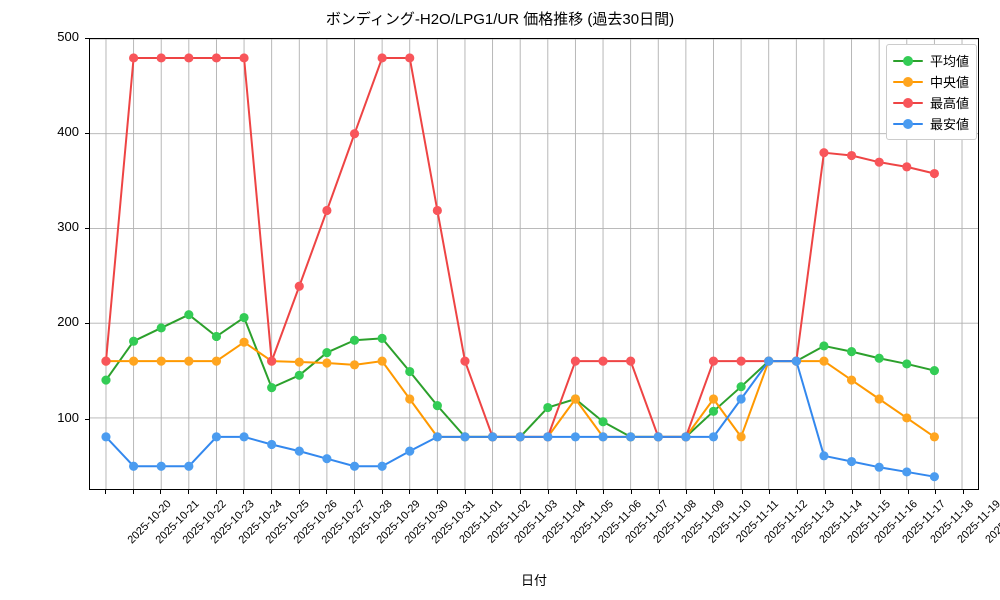  Describe the element at coordinates (343, 522) in the screenshot. I see `x-tick-label: 2025-10-27` at that location.